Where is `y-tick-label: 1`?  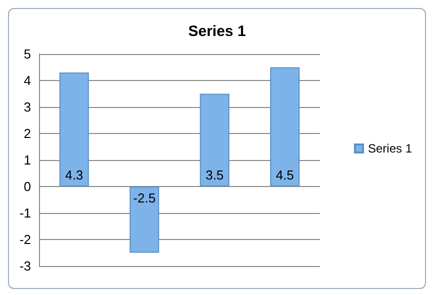 y-tick-label: 1 is located at coordinates (27, 160).